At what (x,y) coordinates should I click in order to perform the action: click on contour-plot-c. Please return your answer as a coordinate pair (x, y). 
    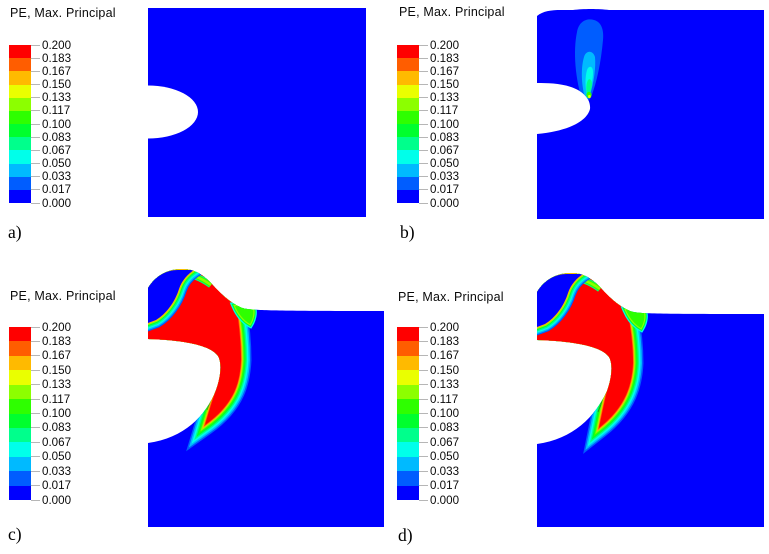
    Looking at the image, I should click on (266, 398).